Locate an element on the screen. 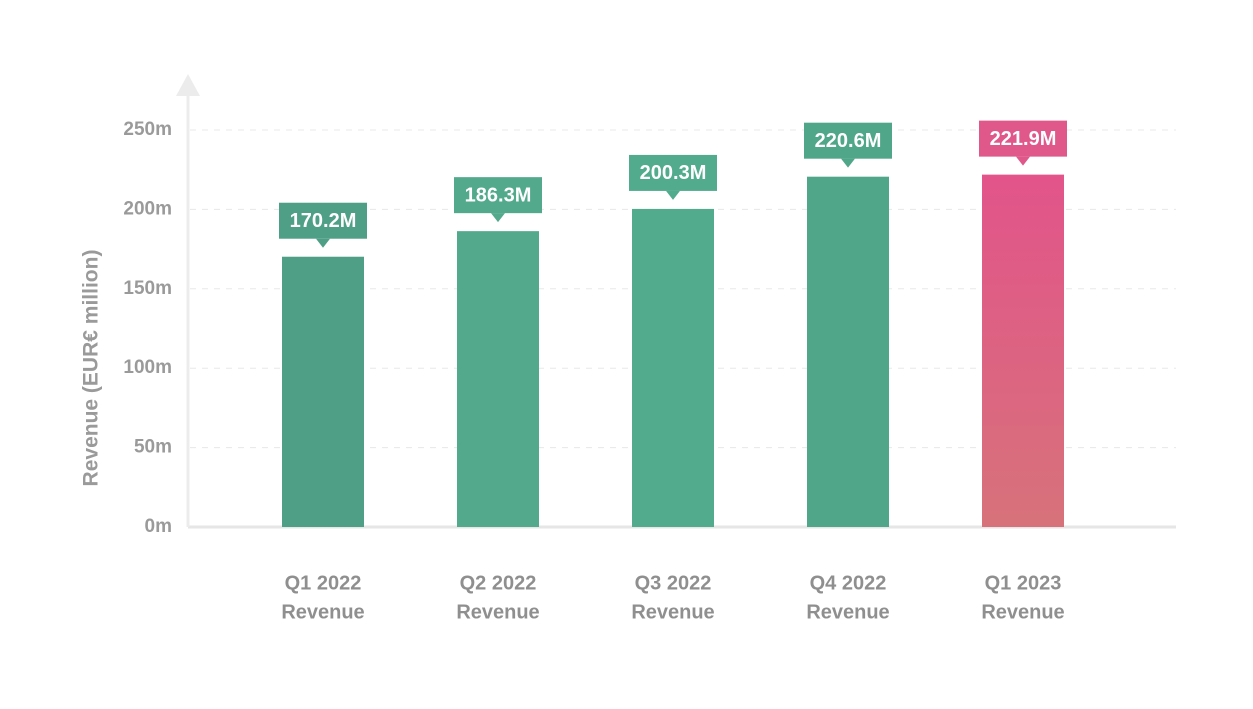  value-label: 170.2M is located at coordinates (323, 221).